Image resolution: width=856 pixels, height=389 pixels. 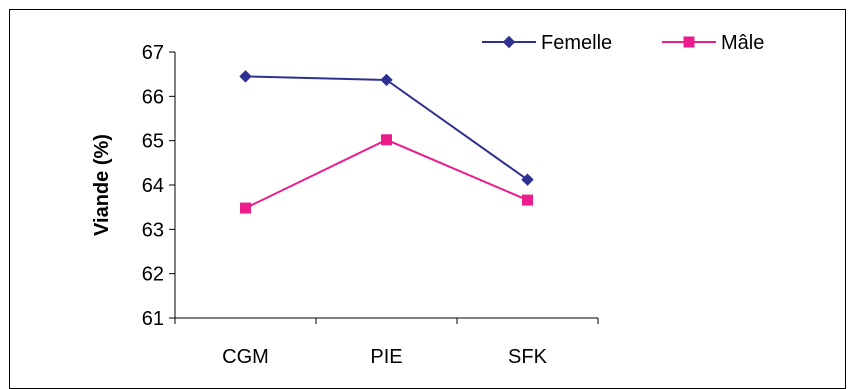 What do you see at coordinates (576, 43) in the screenshot?
I see `legend-label: Femelle` at bounding box center [576, 43].